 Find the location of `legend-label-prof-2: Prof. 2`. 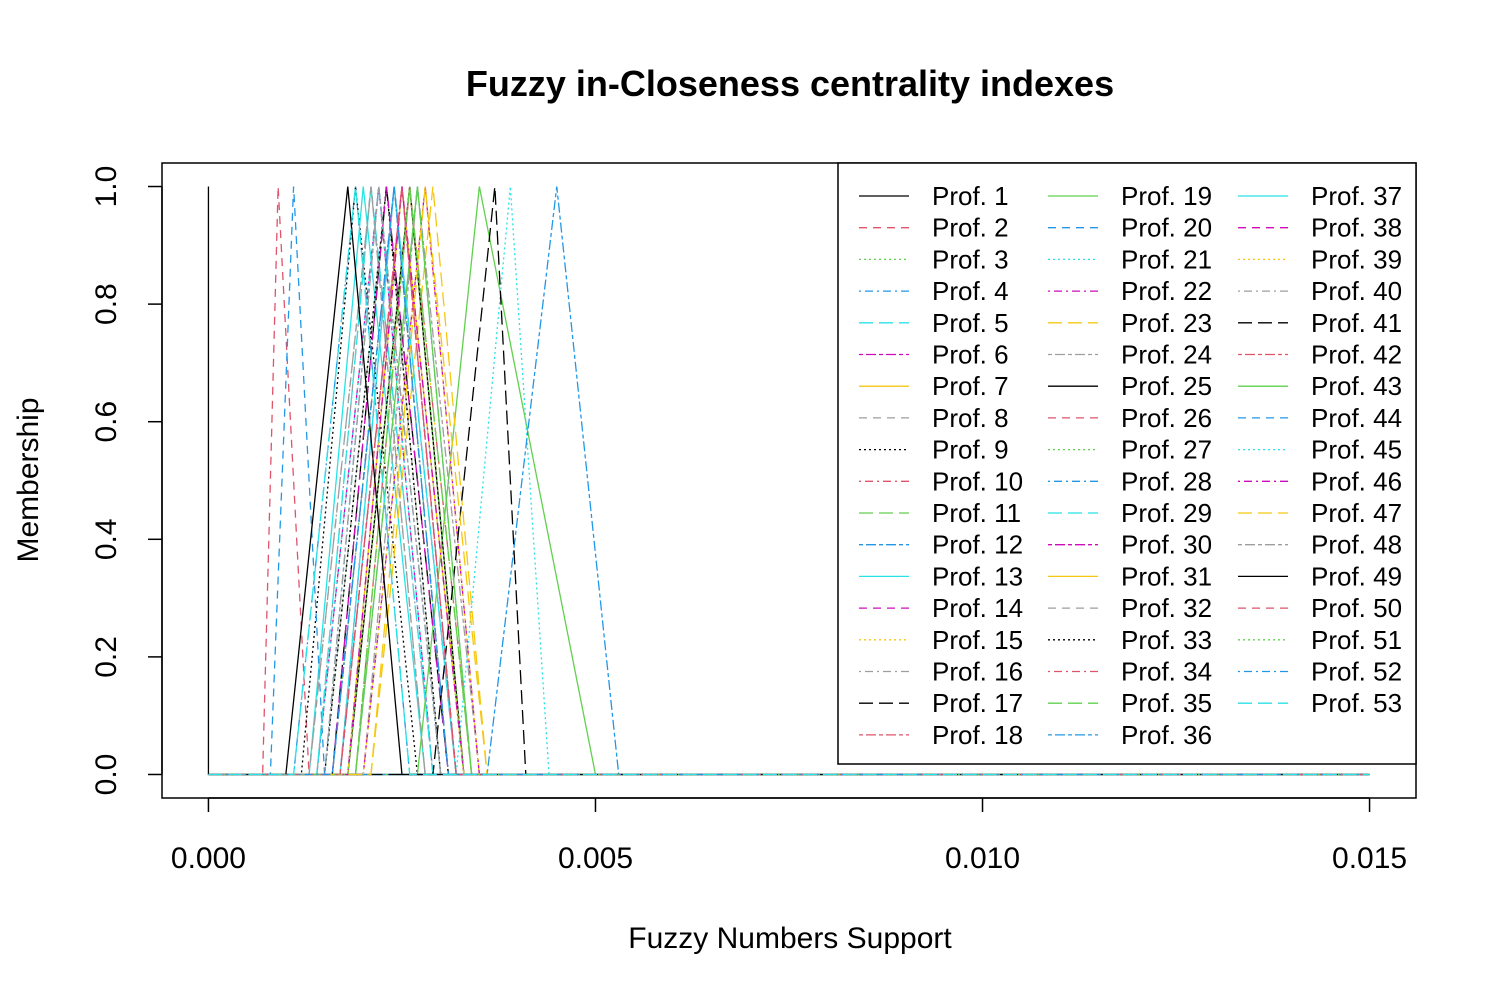

legend-label-prof-2: Prof. 2 is located at coordinates (970, 228).